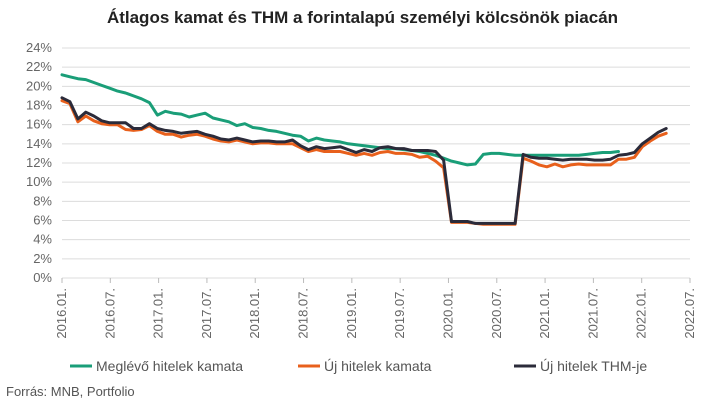  I want to click on legend-label: Új hitelek THM-je, so click(593, 366).